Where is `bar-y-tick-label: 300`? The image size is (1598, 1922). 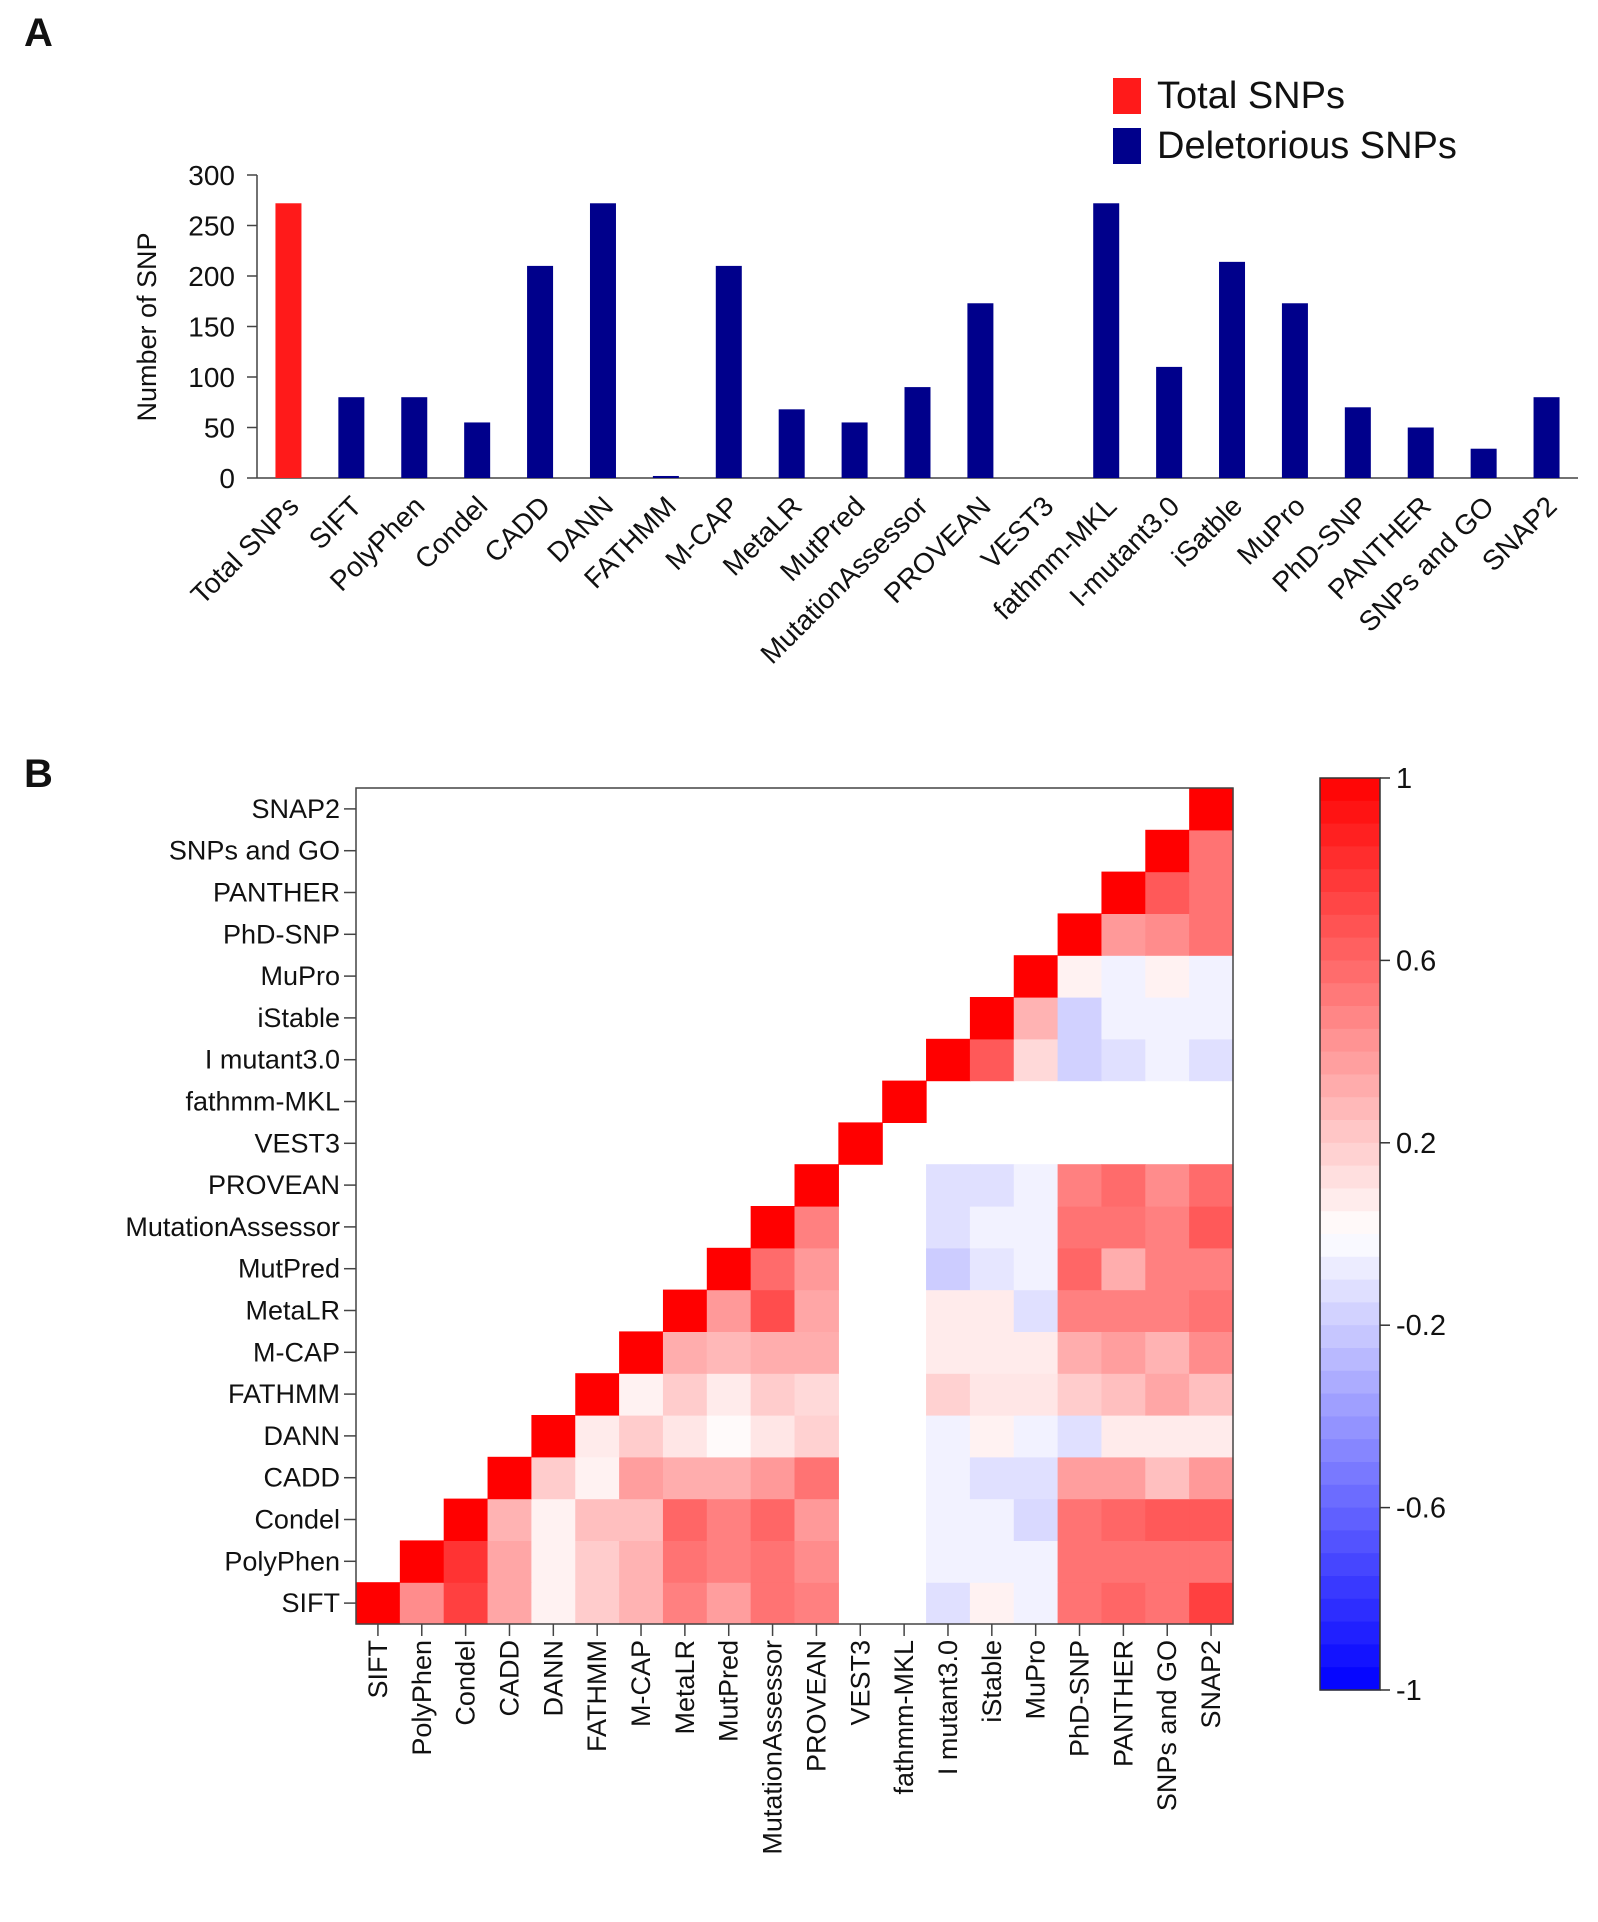 bar-y-tick-label: 300 is located at coordinates (211, 175).